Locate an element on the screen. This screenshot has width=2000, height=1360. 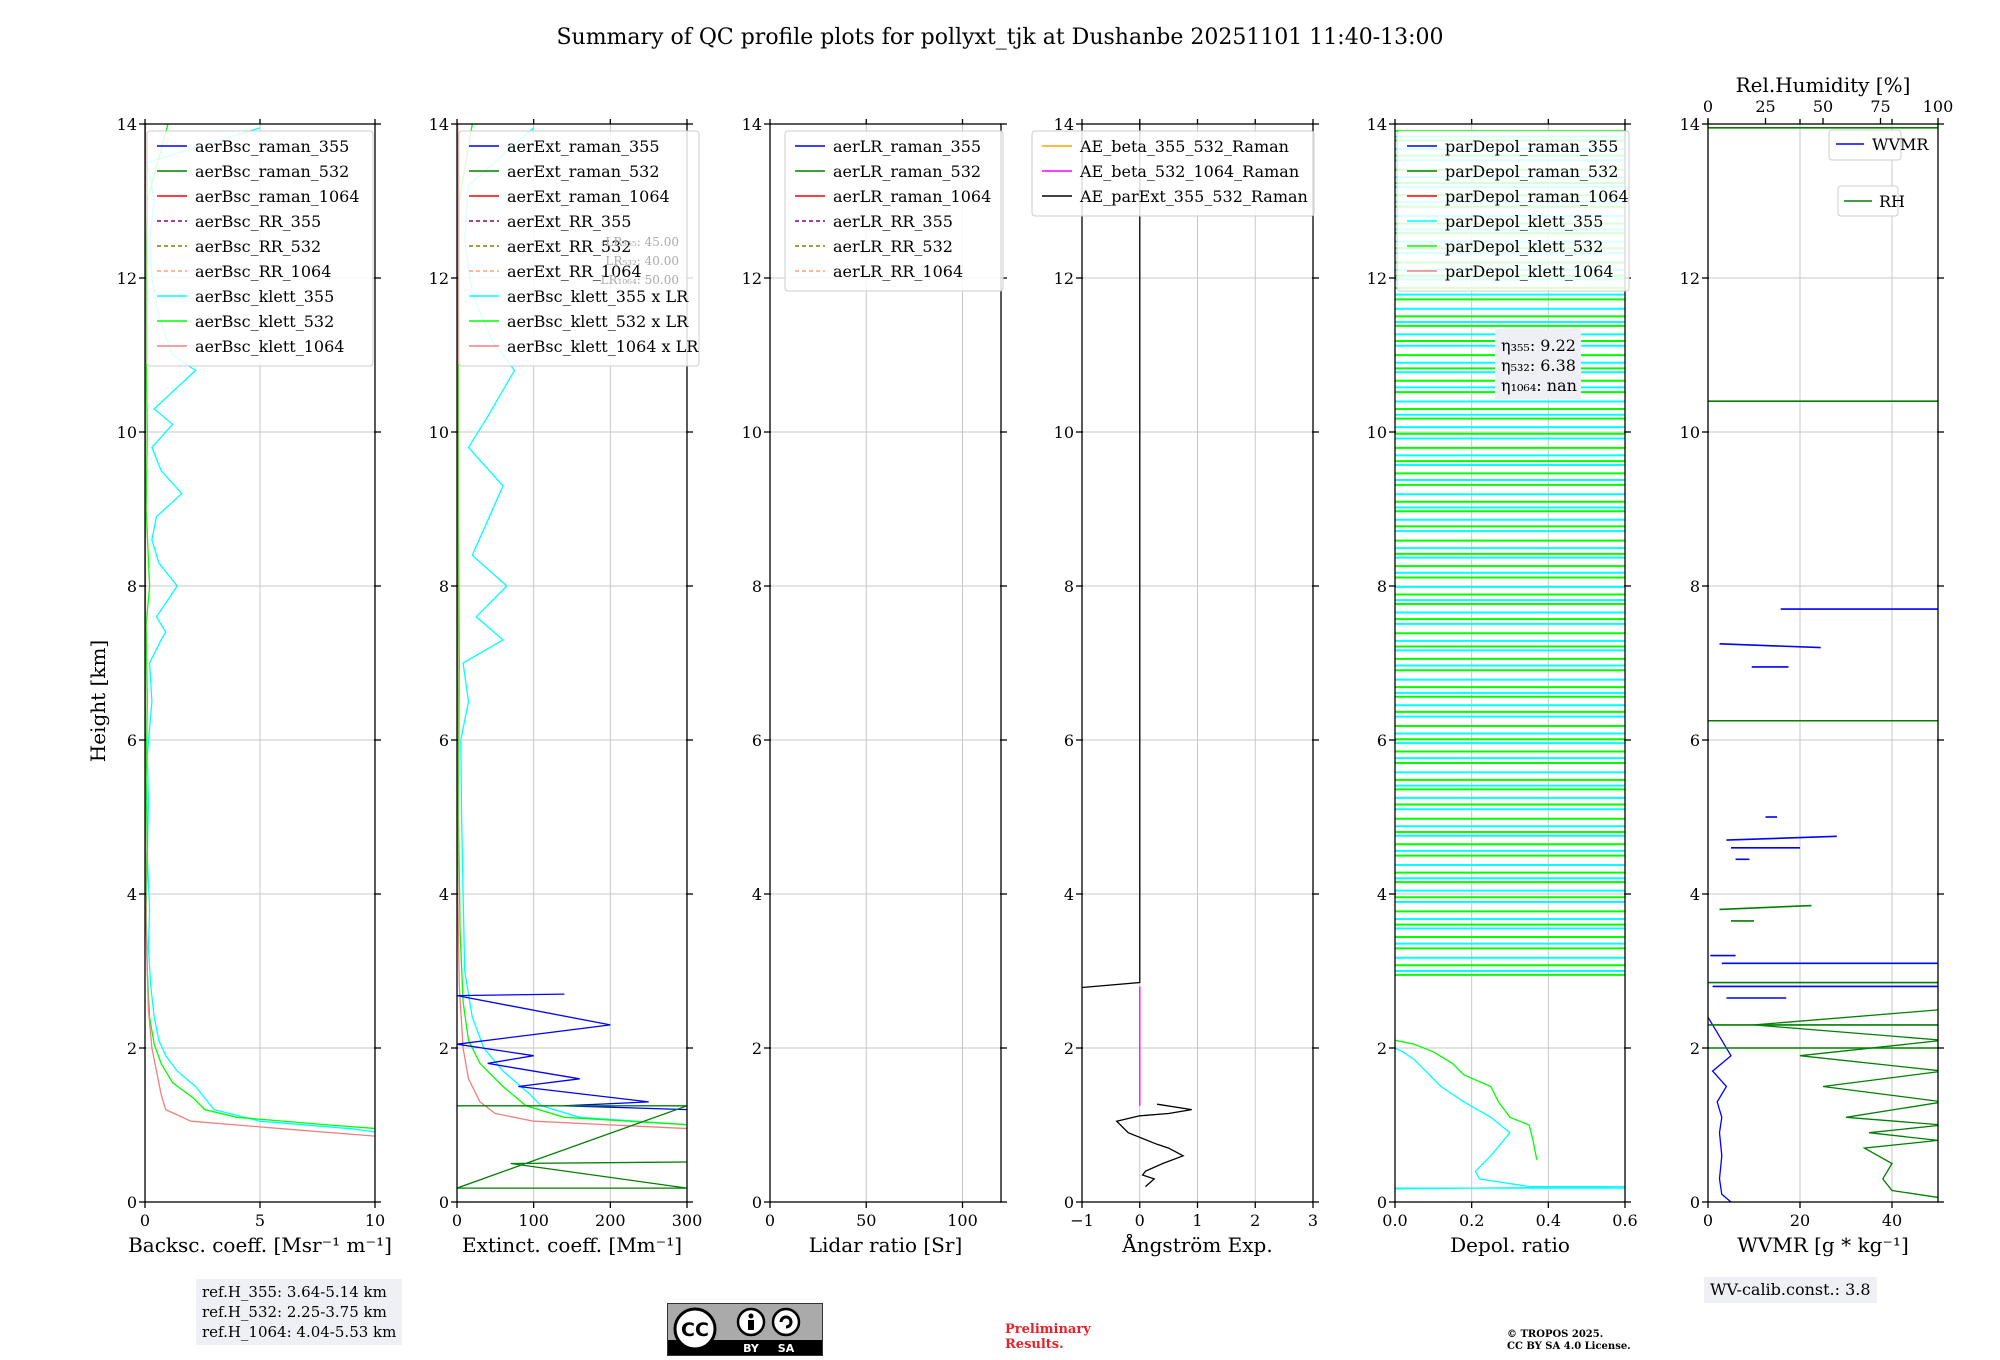
legend-label: aerLR_RR_532 is located at coordinates (893, 246).